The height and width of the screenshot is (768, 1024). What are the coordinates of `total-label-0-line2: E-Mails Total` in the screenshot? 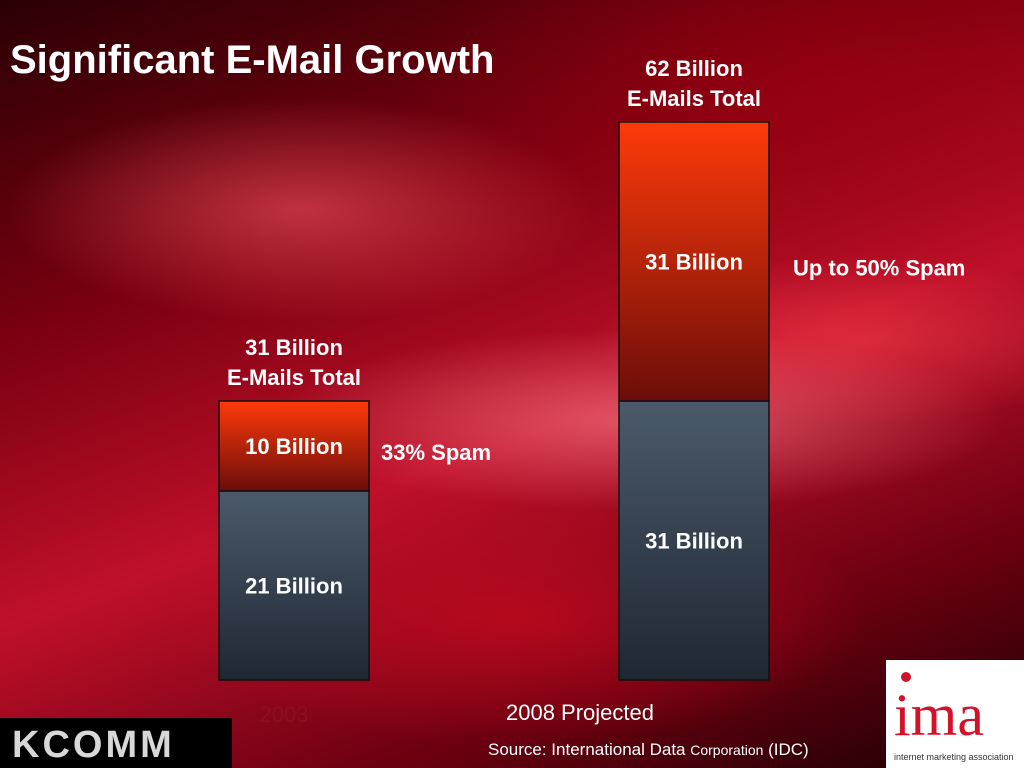 It's located at (294, 377).